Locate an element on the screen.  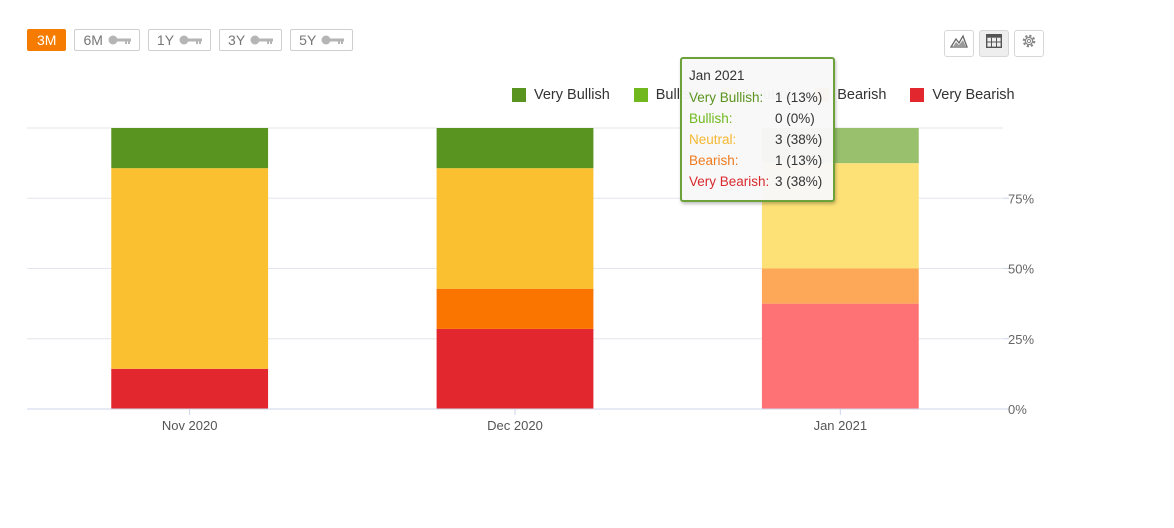
area-chart-icon is located at coordinates (958, 43).